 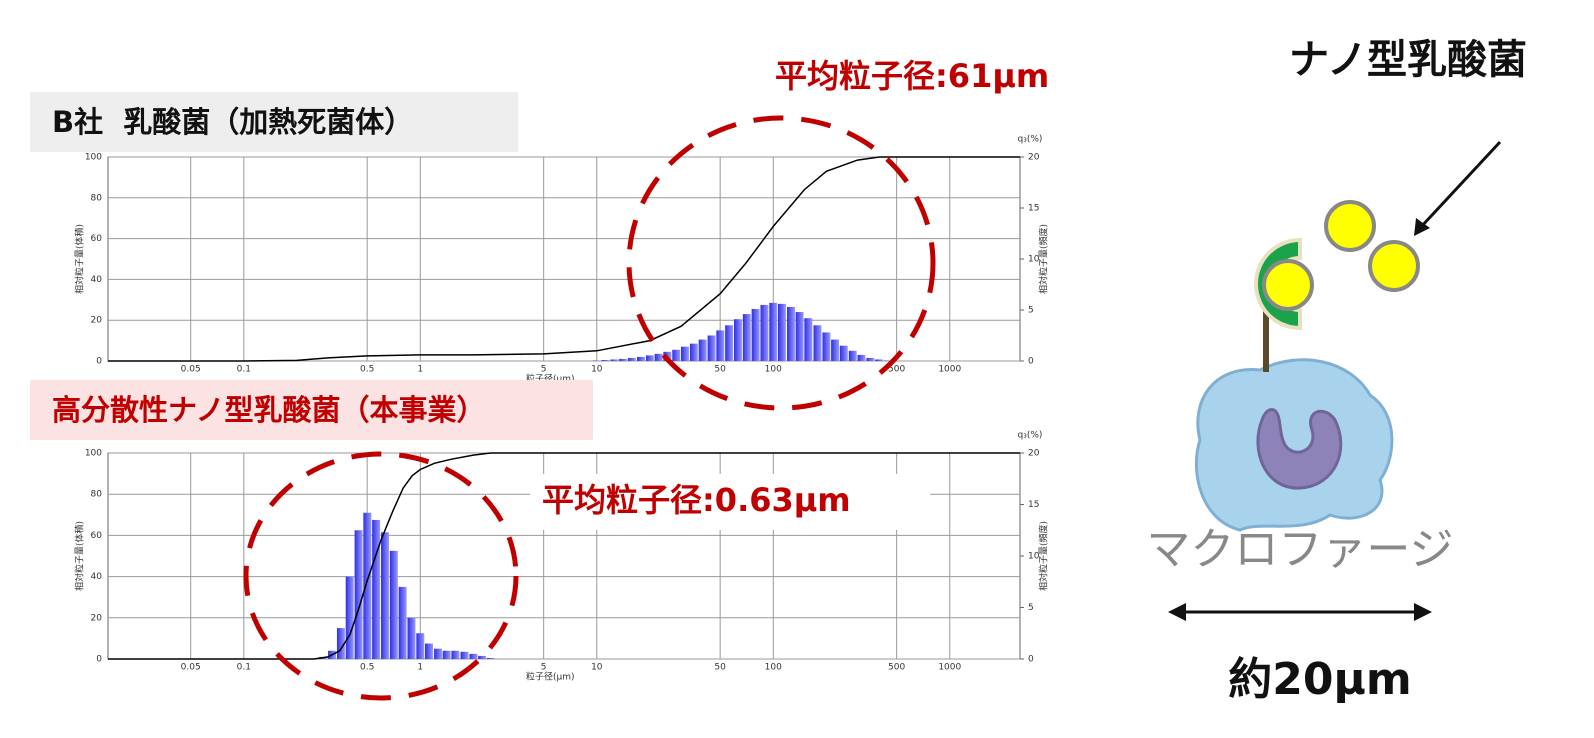 I want to click on y-tick-label: 80, so click(x=97, y=495).